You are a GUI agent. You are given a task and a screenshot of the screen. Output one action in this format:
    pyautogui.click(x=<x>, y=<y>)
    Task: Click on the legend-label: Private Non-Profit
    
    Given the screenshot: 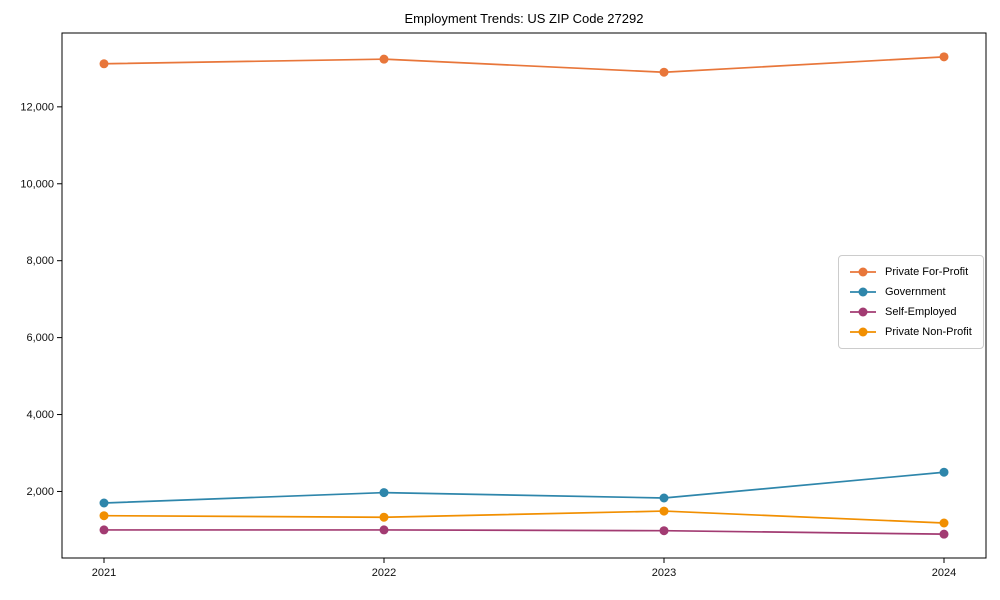 What is the action you would take?
    pyautogui.click(x=928, y=332)
    